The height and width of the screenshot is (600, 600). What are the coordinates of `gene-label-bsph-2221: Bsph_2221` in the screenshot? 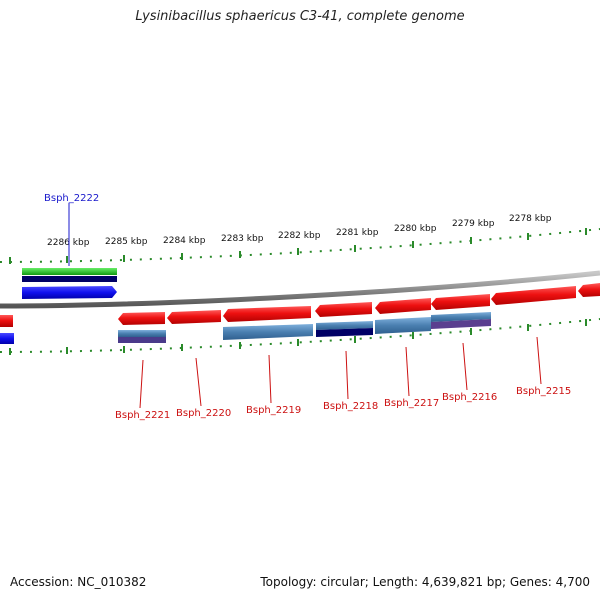 It's located at (142, 415).